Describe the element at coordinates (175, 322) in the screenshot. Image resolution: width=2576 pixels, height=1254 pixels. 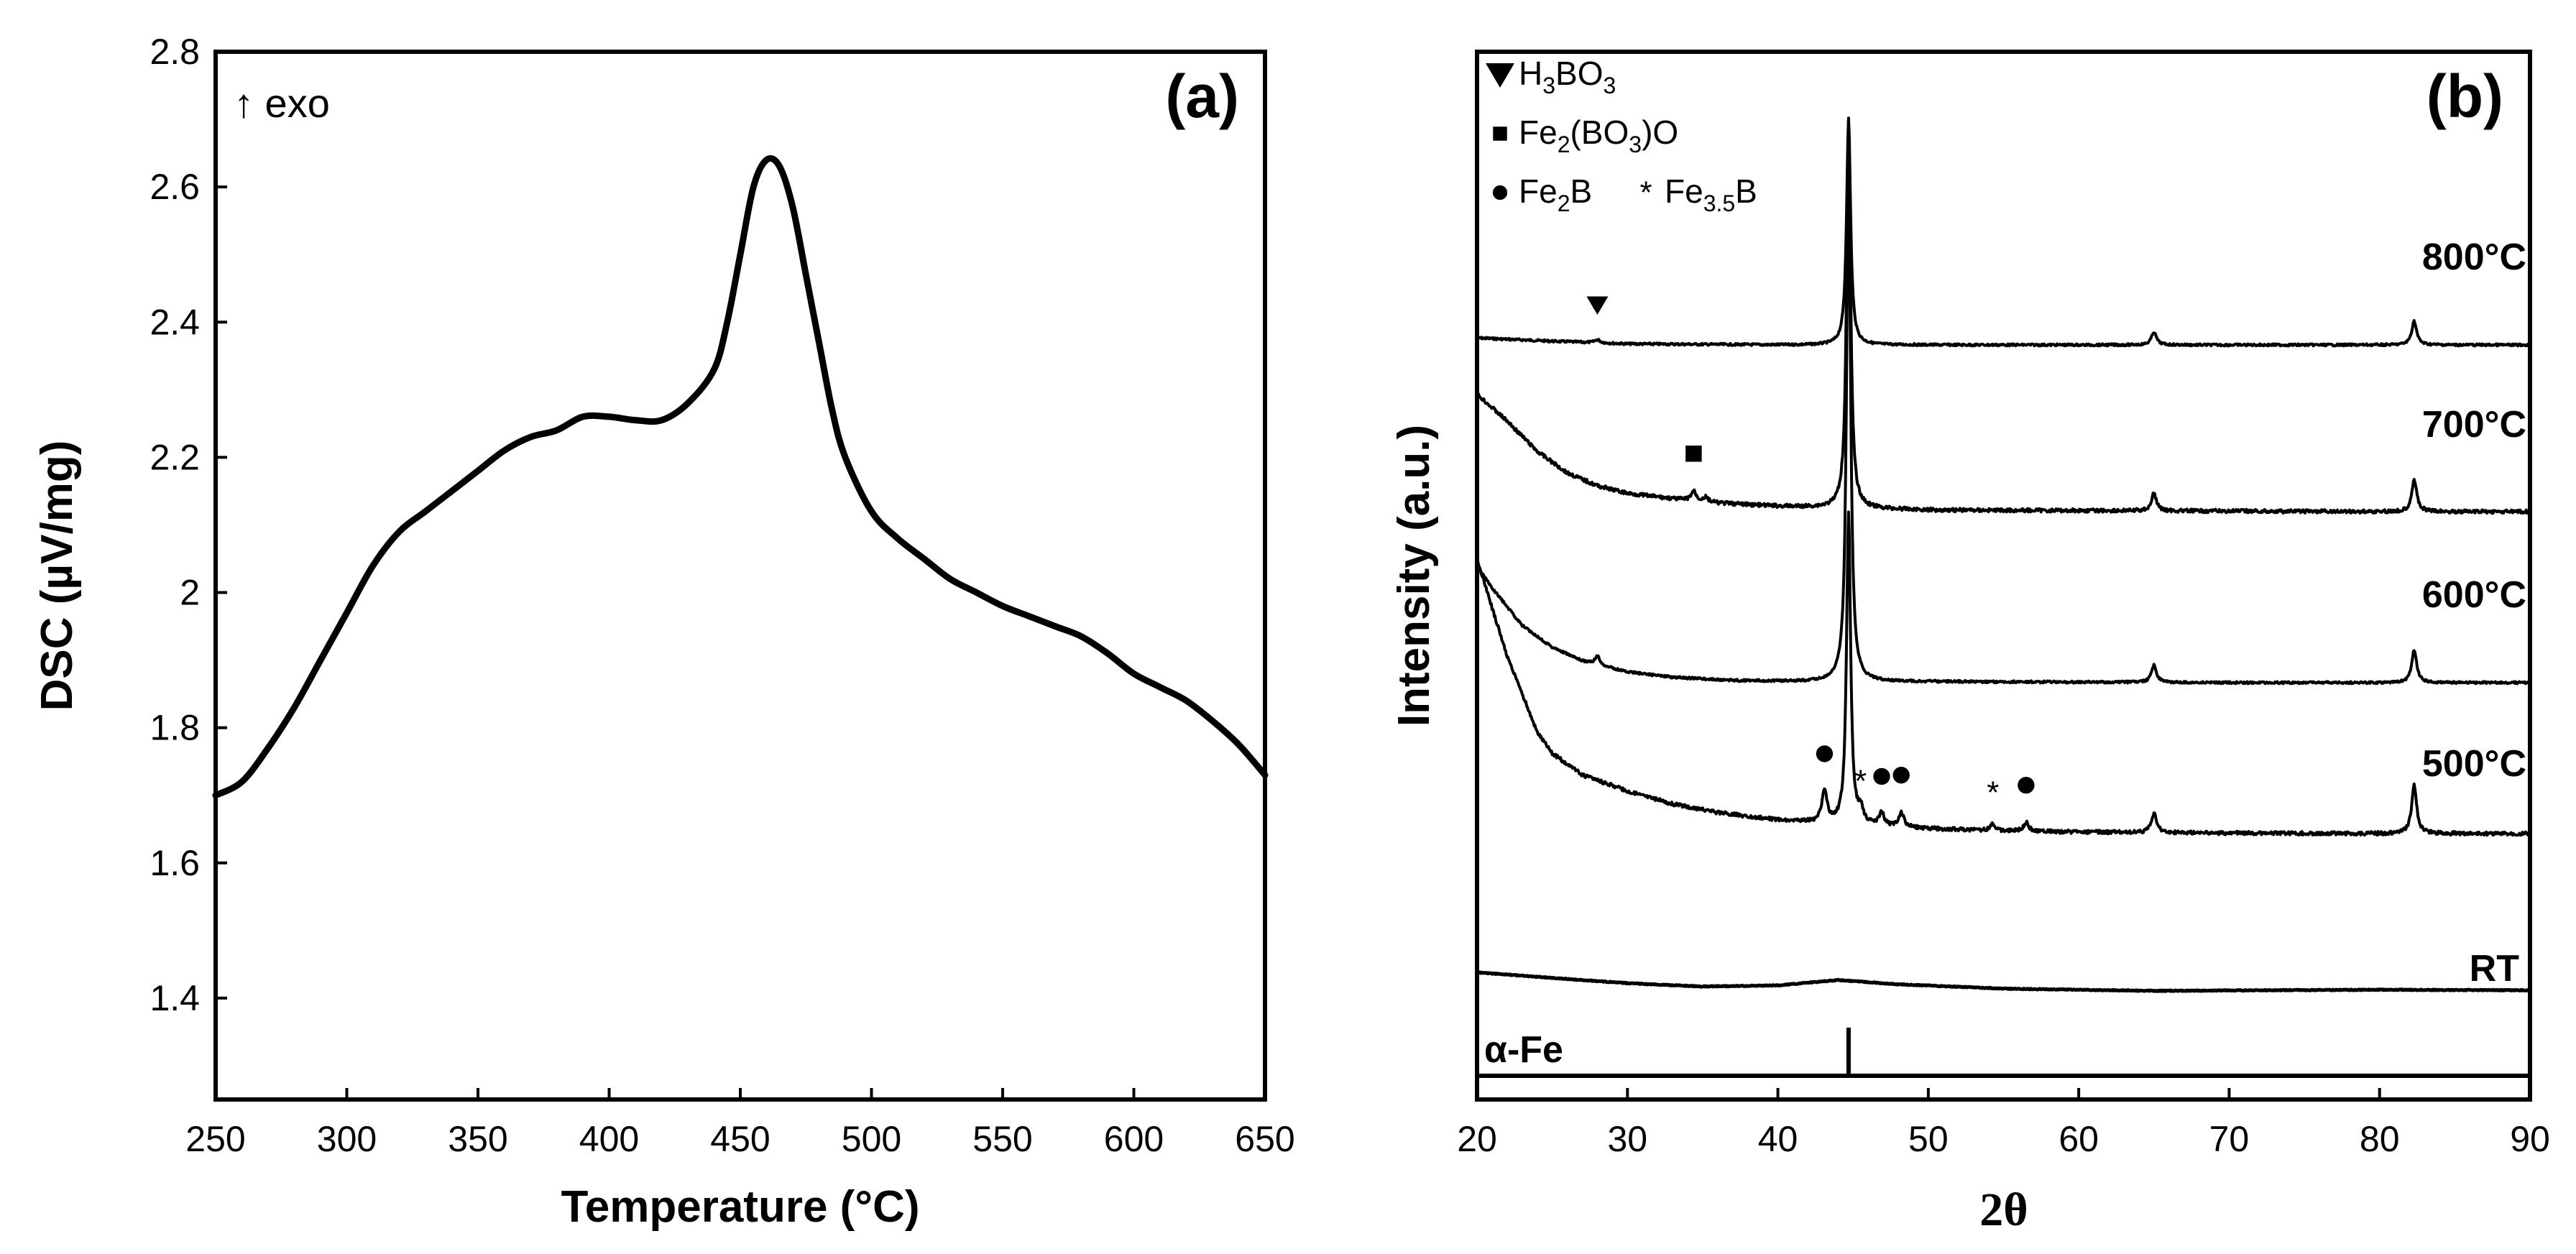
I see `dsc-y-tick-label: 2.4` at that location.